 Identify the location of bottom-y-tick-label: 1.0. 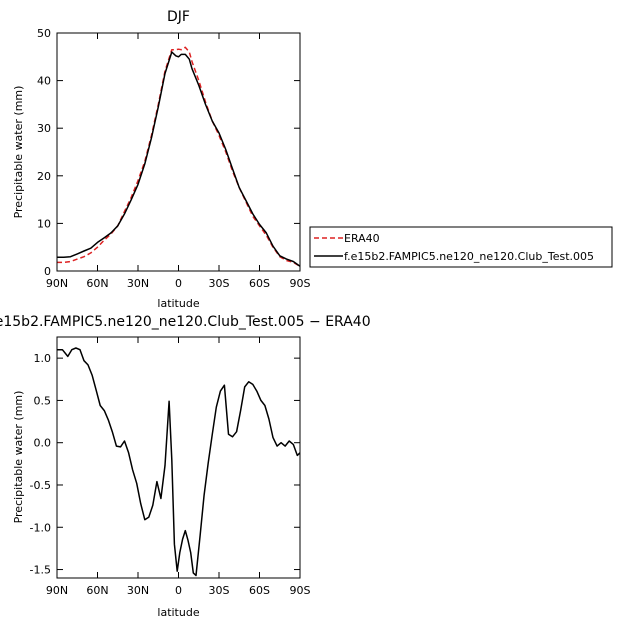
(43, 358).